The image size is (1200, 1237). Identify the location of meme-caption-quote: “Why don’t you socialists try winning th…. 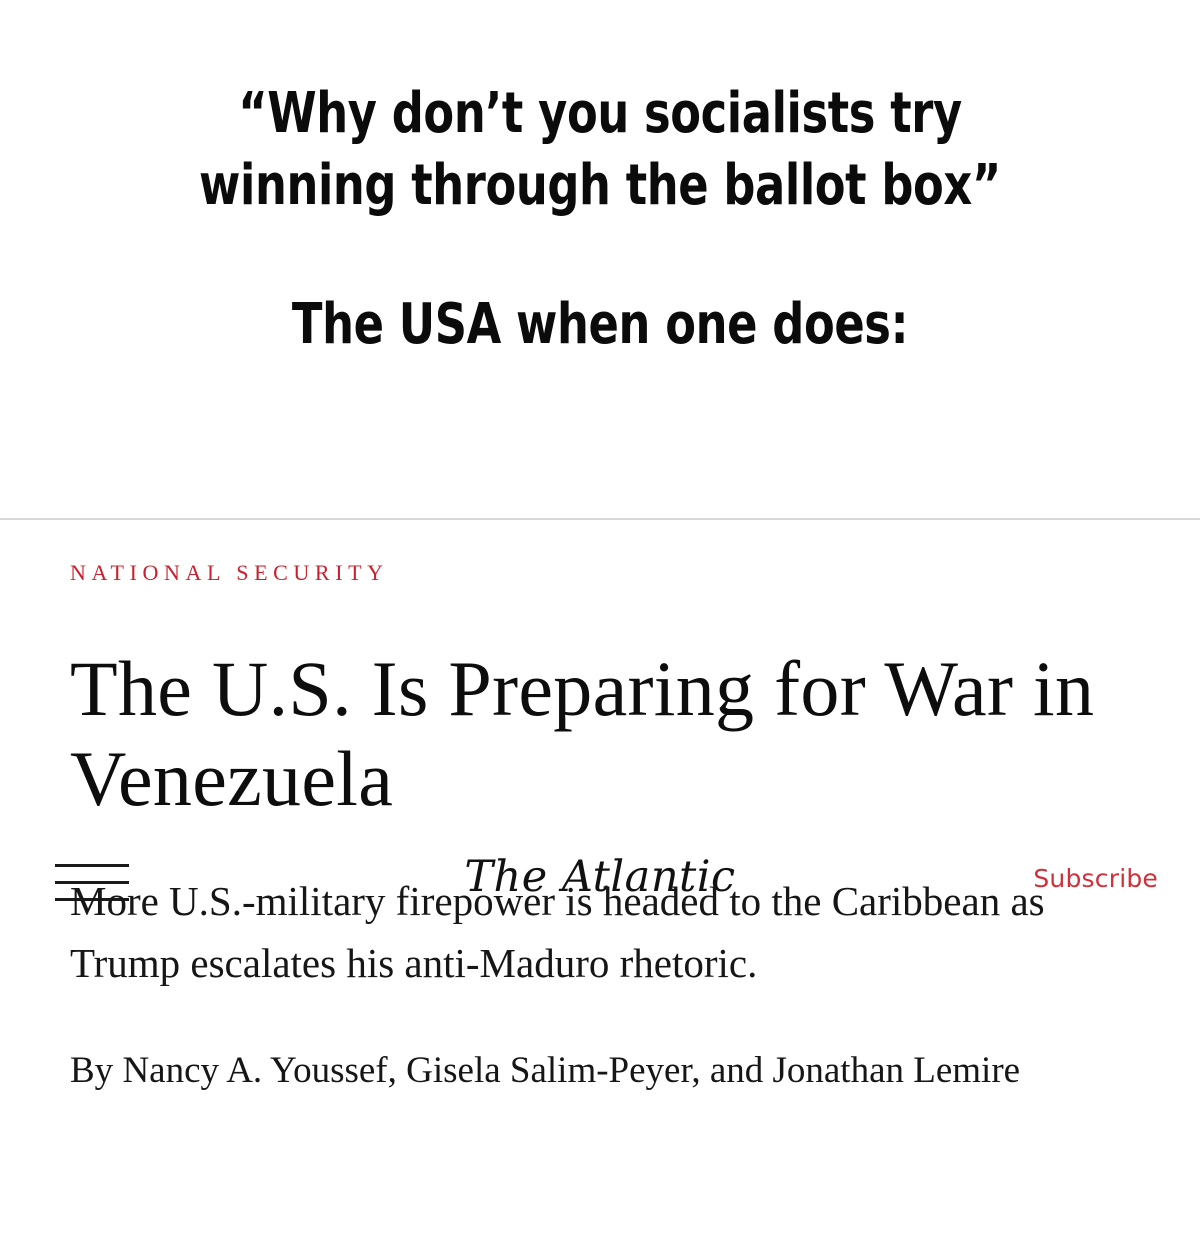
(600, 150).